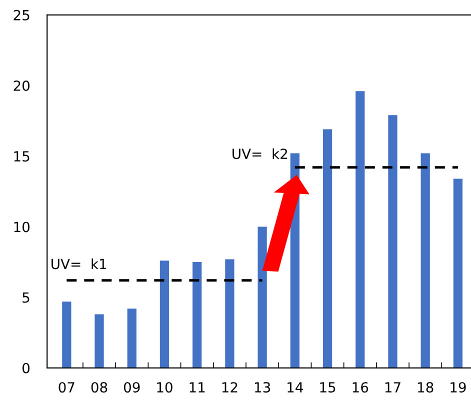  What do you see at coordinates (230, 387) in the screenshot?
I see `x-tick-label: 12` at bounding box center [230, 387].